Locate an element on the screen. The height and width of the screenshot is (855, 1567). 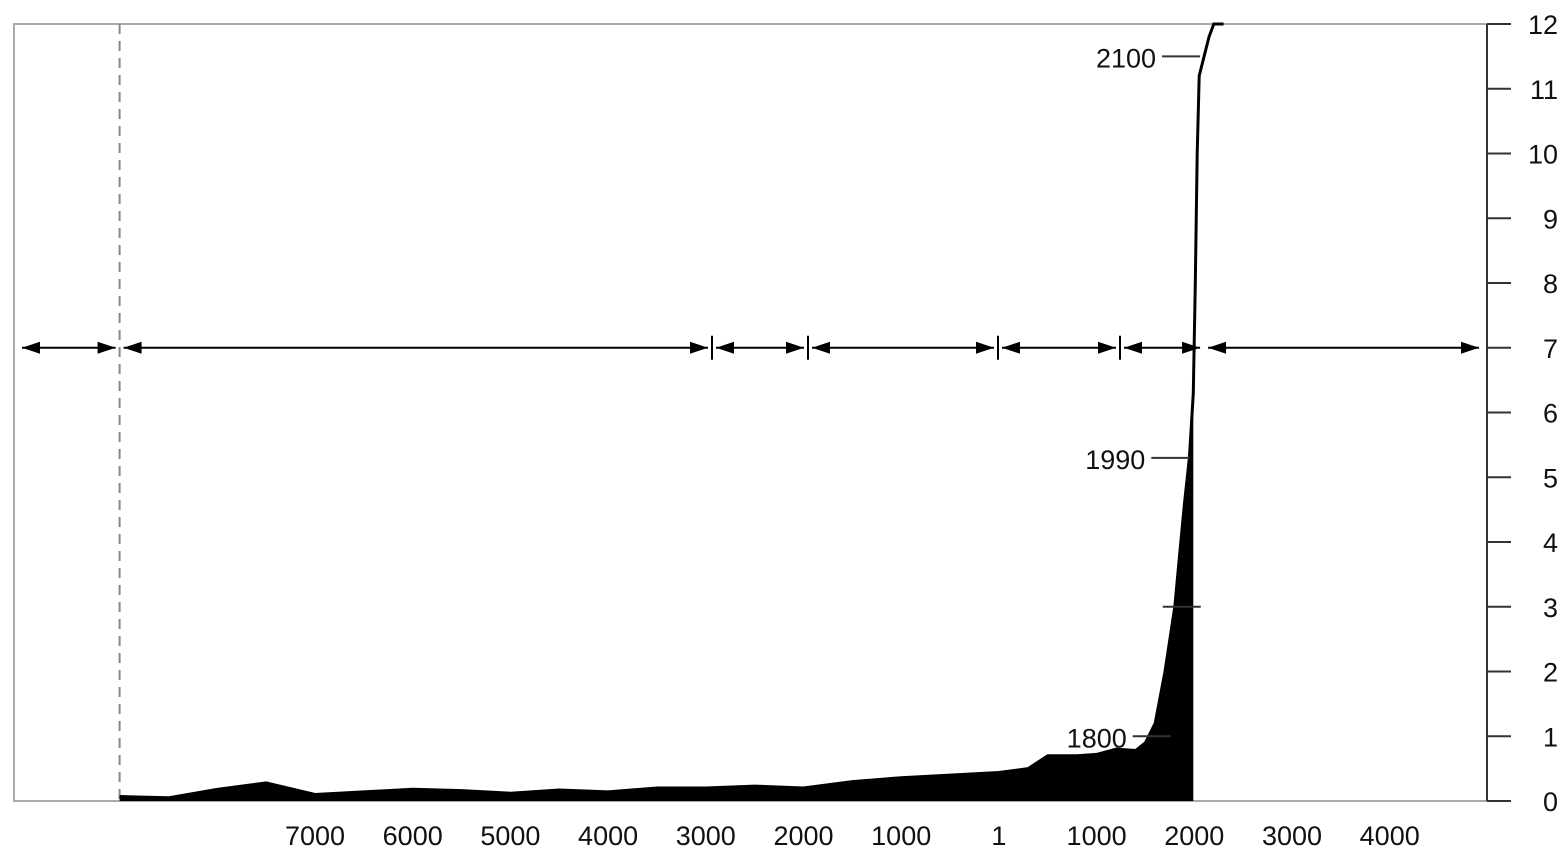
marker-layer: 1800 1990 2100 is located at coordinates (1134, 398).